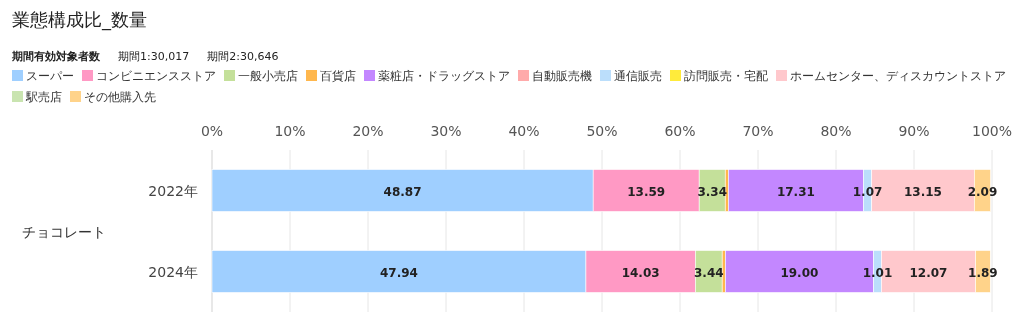 Image resolution: width=1024 pixels, height=323 pixels. Describe the element at coordinates (212, 131) in the screenshot. I see `x-tick-label: 0%` at that location.